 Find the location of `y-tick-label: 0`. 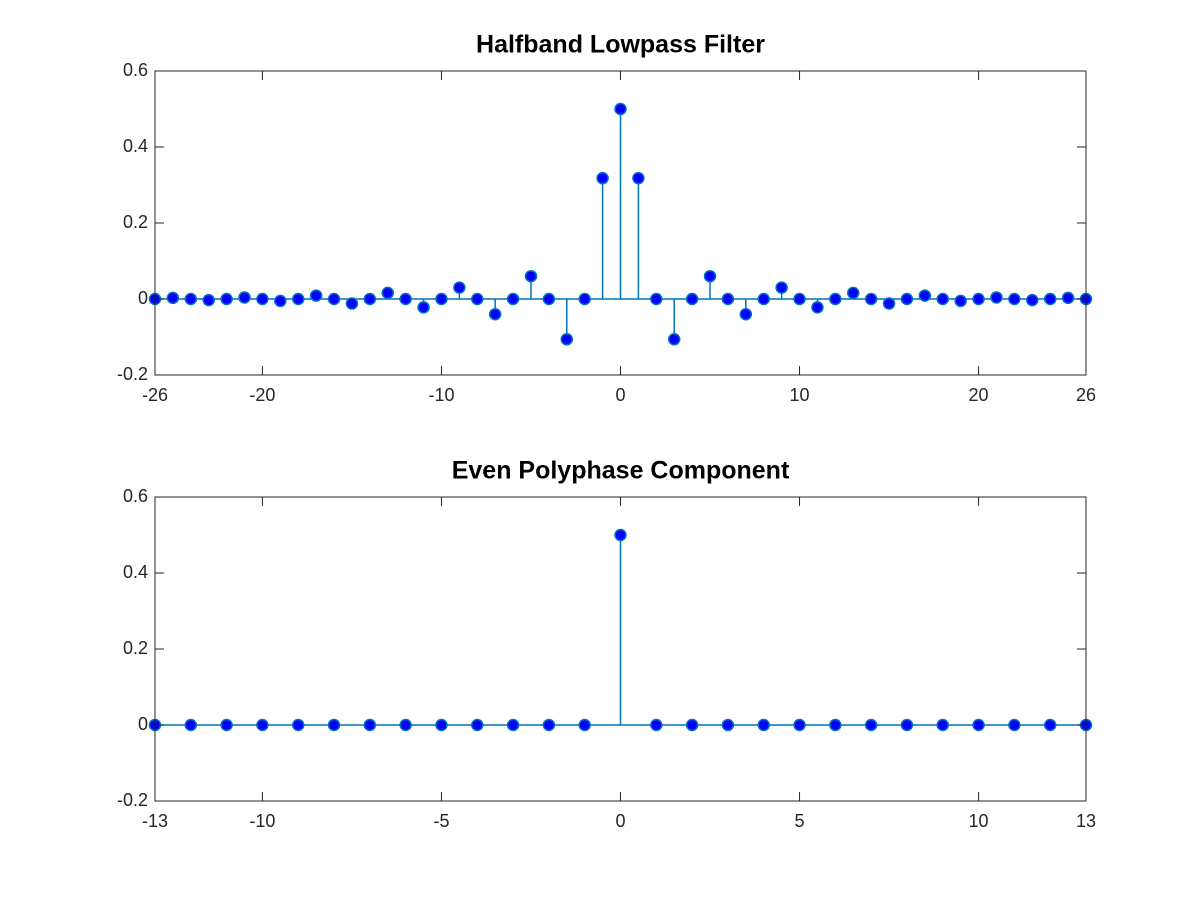

y-tick-label: 0 is located at coordinates (143, 724).